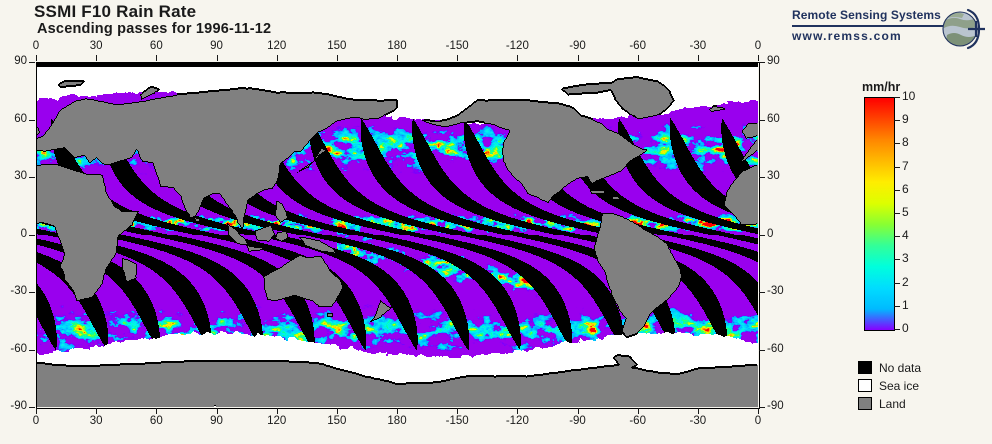  I want to click on legend-label: No data, so click(900, 367).